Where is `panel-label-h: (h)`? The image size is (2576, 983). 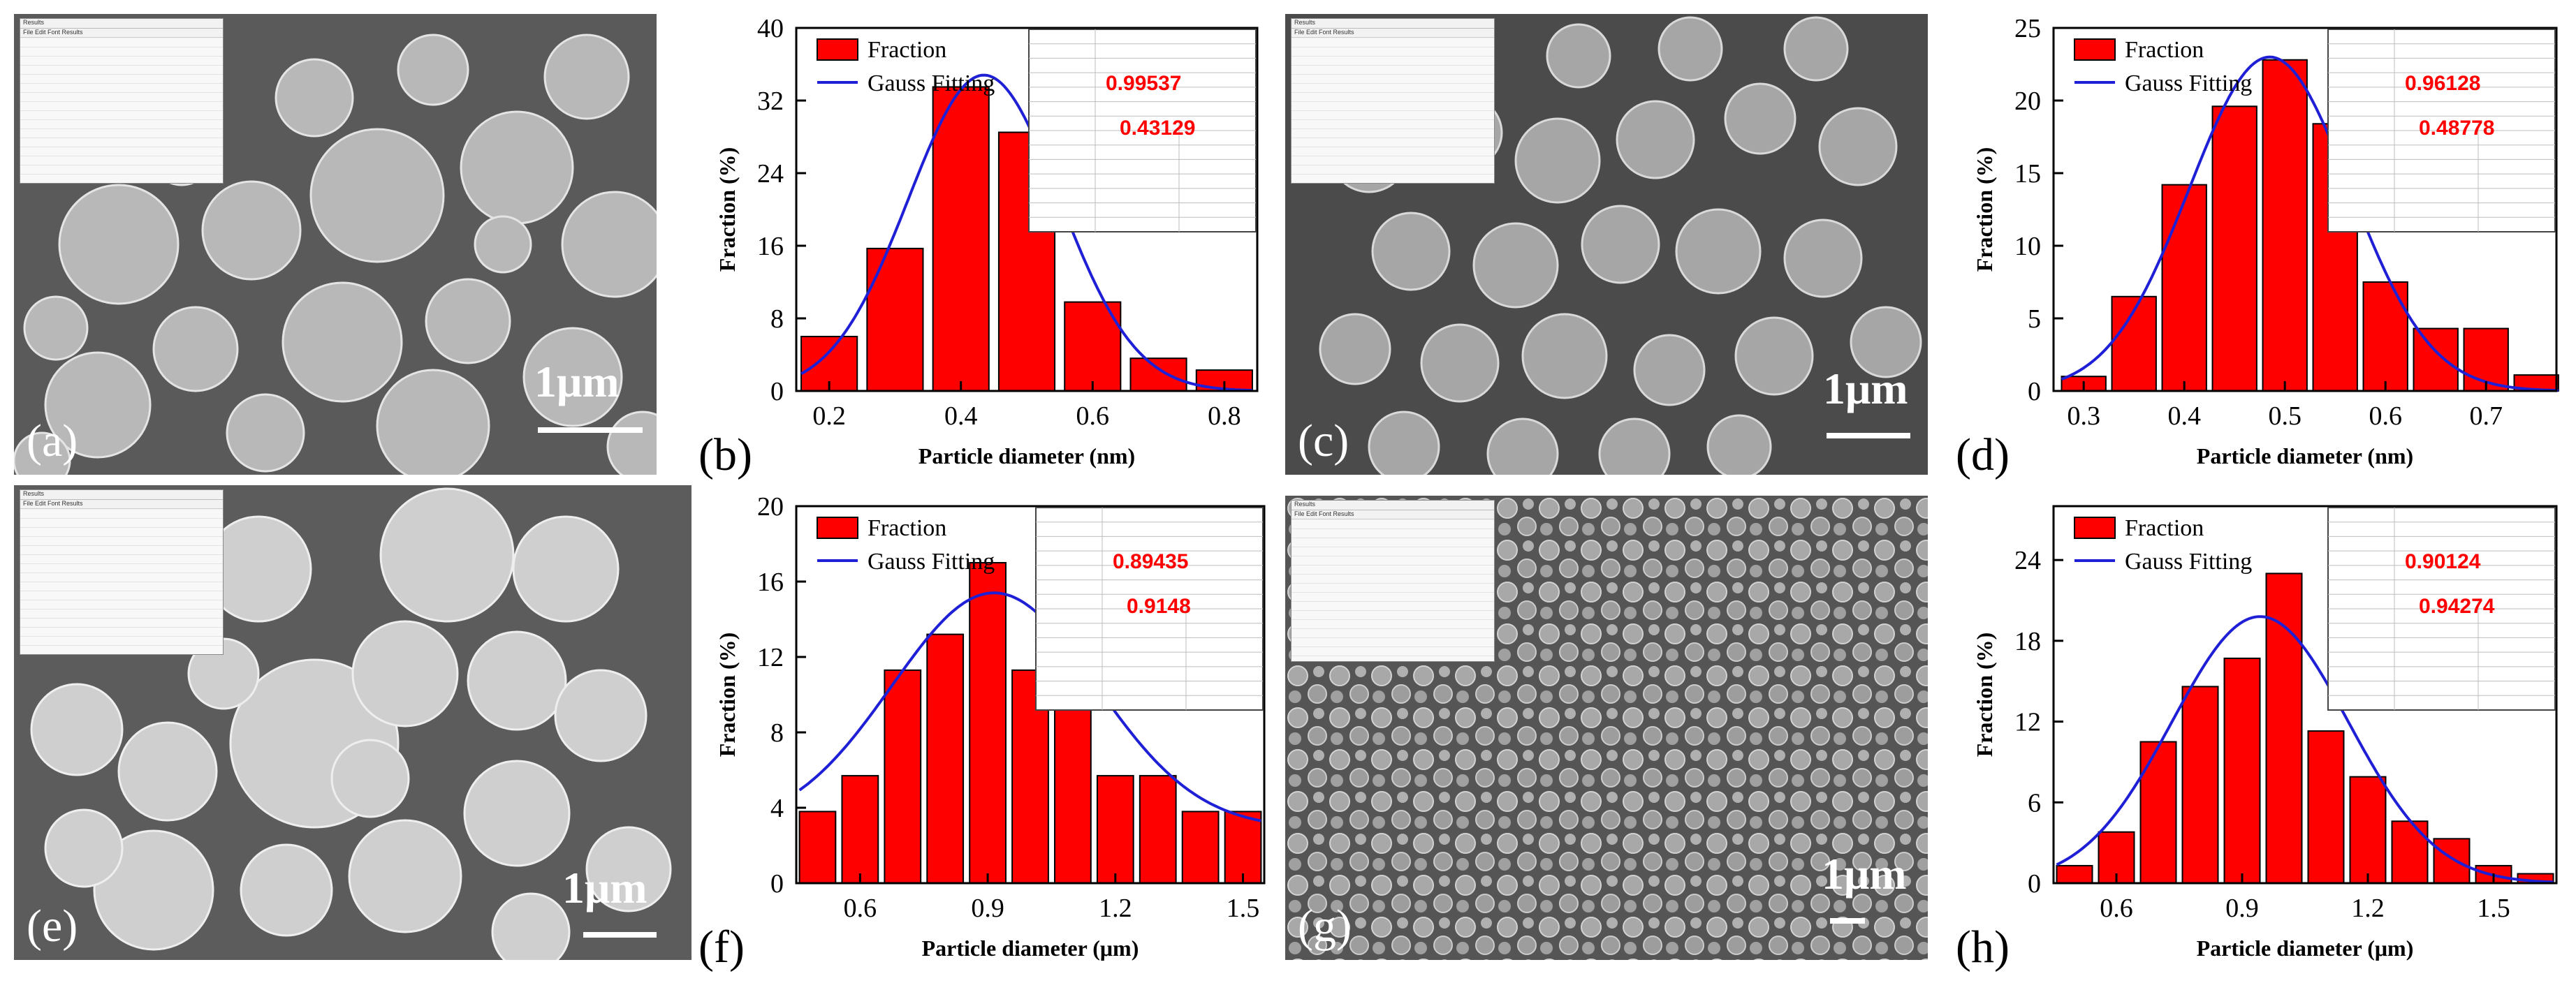 panel-label-h: (h) is located at coordinates (1983, 947).